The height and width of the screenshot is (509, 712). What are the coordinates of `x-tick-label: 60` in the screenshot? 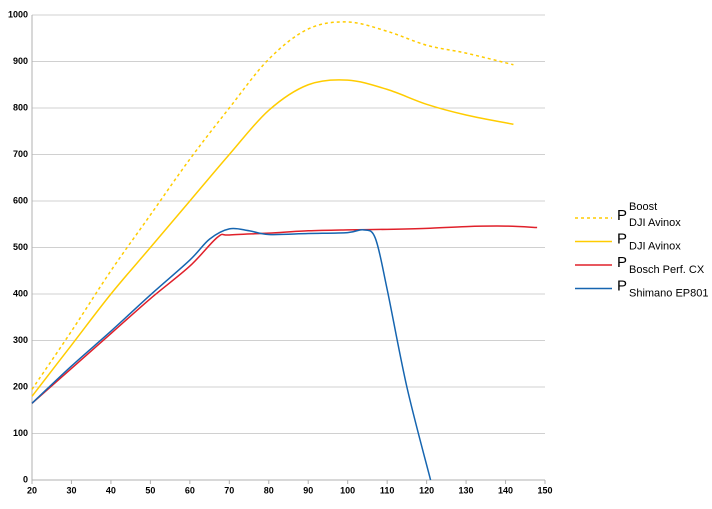 It's located at (190, 490).